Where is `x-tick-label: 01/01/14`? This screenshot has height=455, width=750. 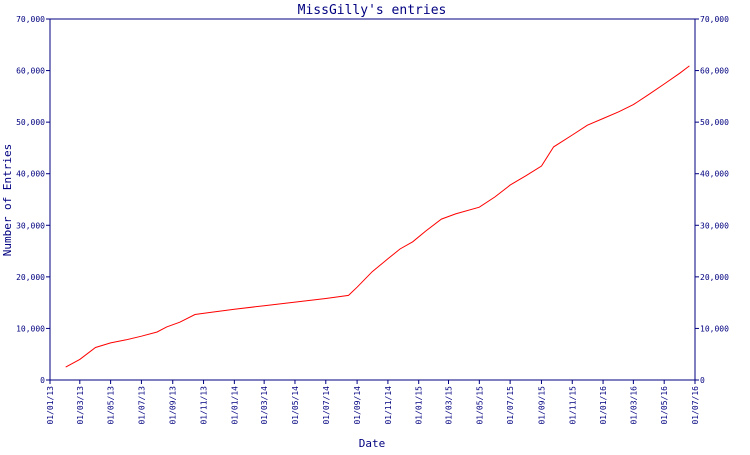
x-tick-label: 01/01/14 is located at coordinates (234, 405).